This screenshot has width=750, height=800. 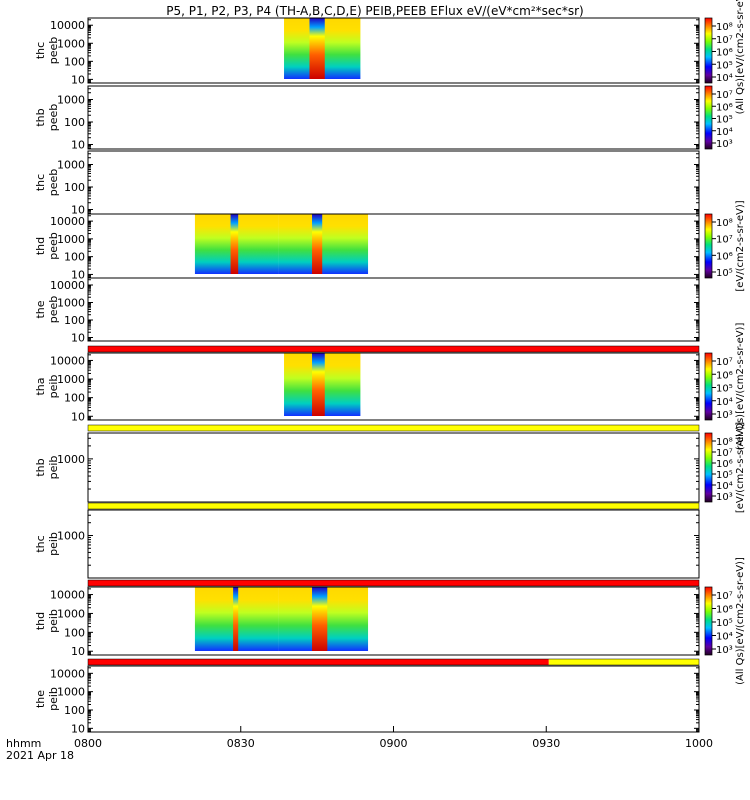 What do you see at coordinates (367, 183) in the screenshot?
I see `panel-thc-peeb: 1000 100 10 thc peeb` at bounding box center [367, 183].